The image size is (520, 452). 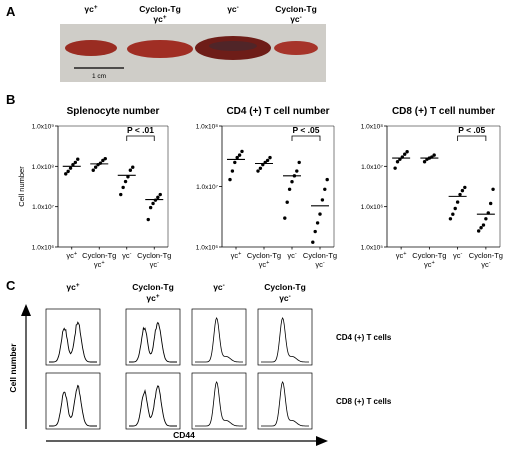 I want to click on histogram-column-label-3: γc-, so click(x=219, y=287).